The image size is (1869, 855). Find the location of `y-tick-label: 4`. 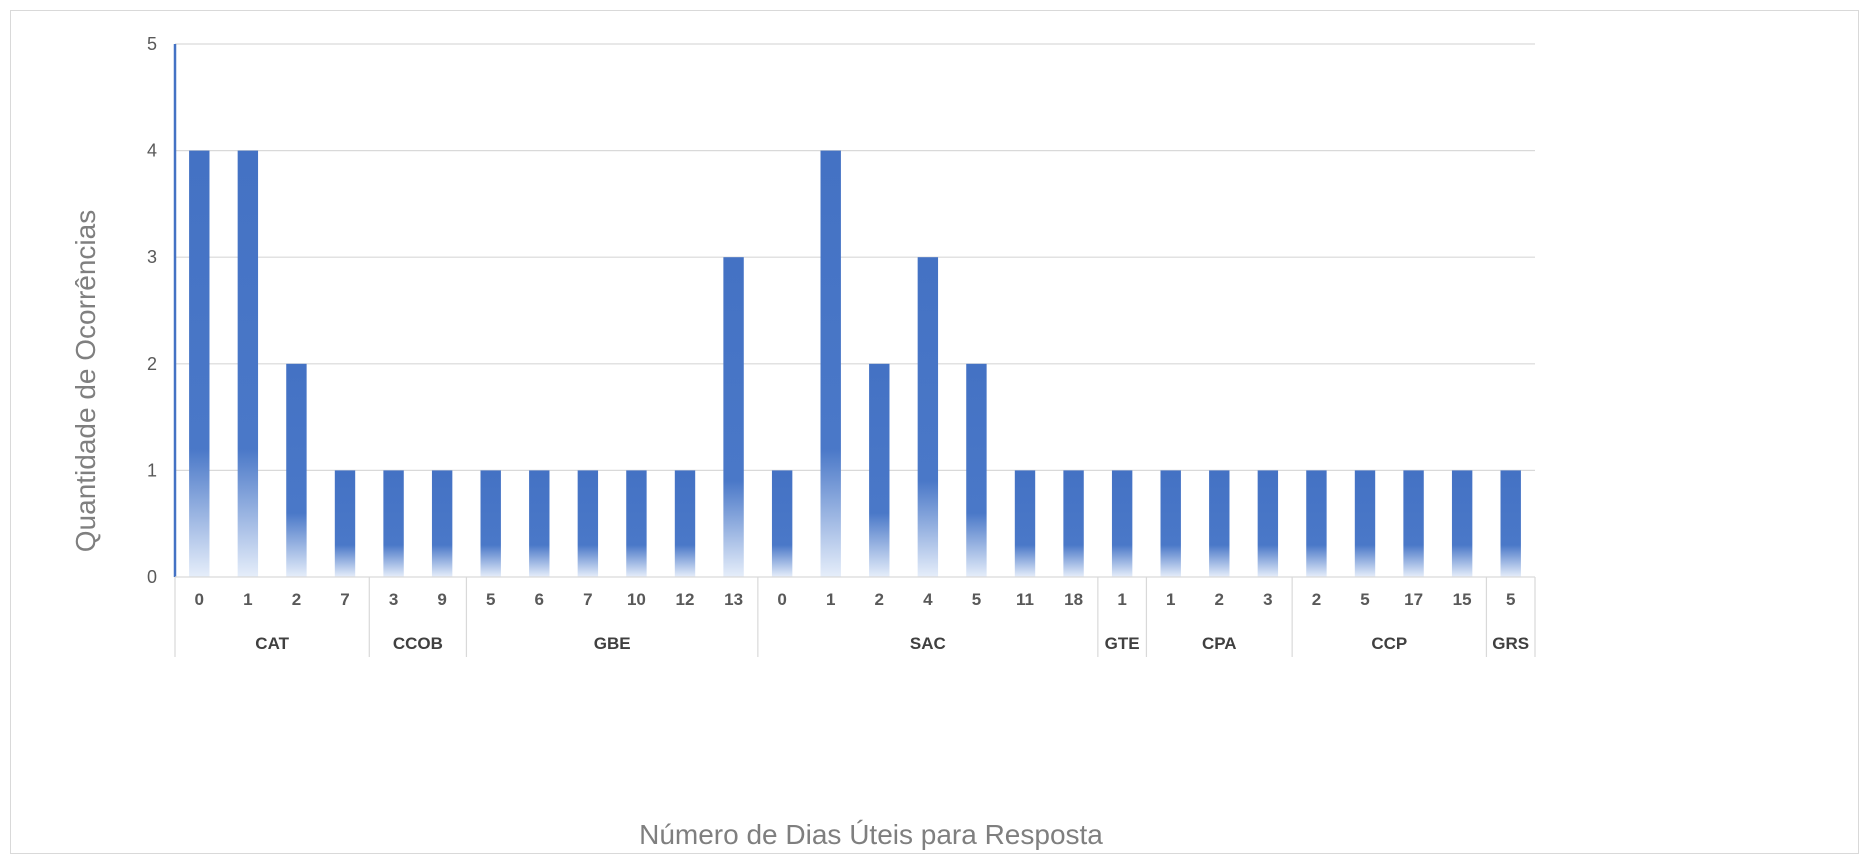

y-tick-label: 4 is located at coordinates (152, 151).